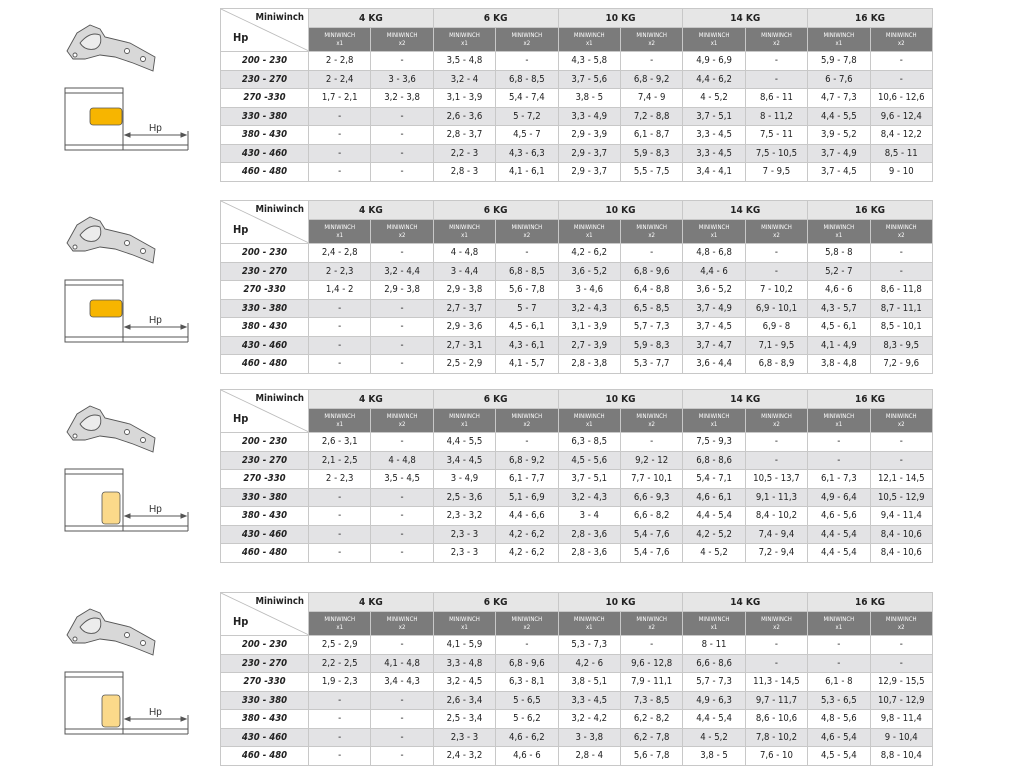  What do you see at coordinates (126, 311) in the screenshot?
I see `cabinet-section-icon` at bounding box center [126, 311].